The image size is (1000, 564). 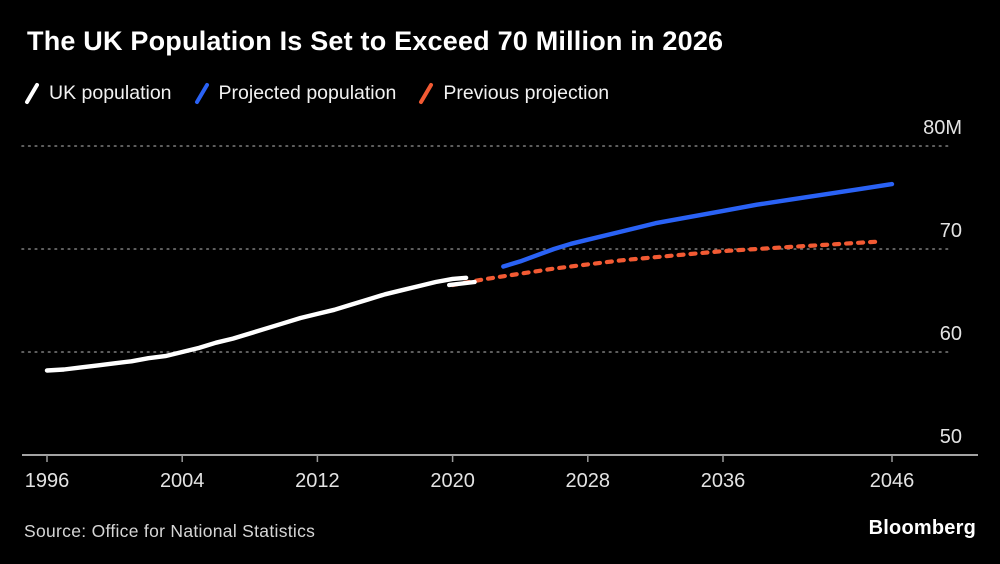 What do you see at coordinates (698, 225) in the screenshot?
I see `series-projected-population` at bounding box center [698, 225].